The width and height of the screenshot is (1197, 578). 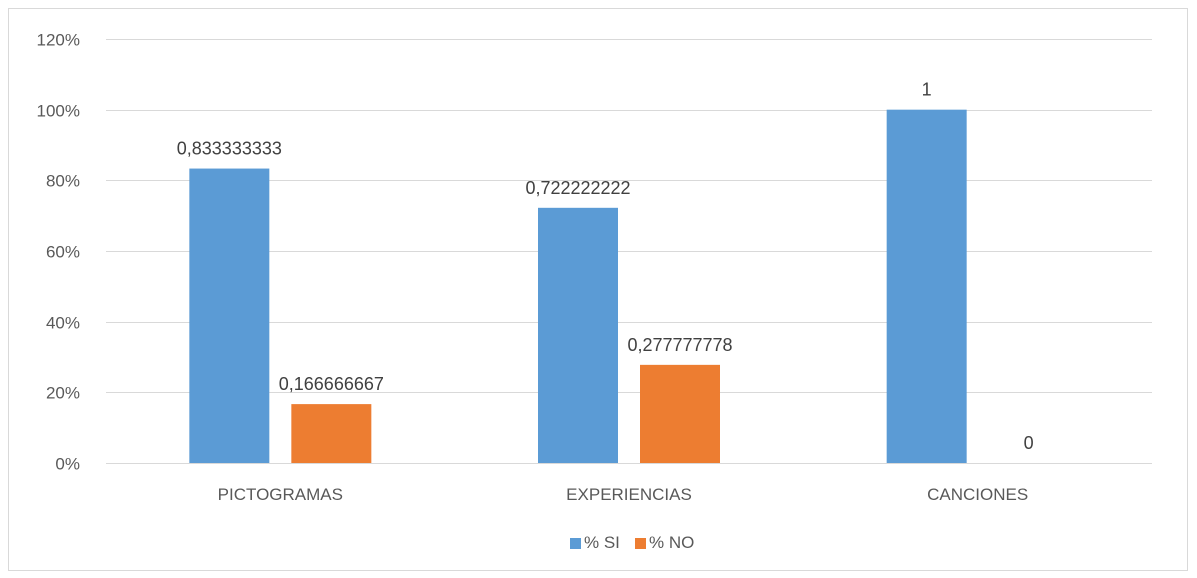 I want to click on y-tick-label: 0%, so click(x=67, y=464).